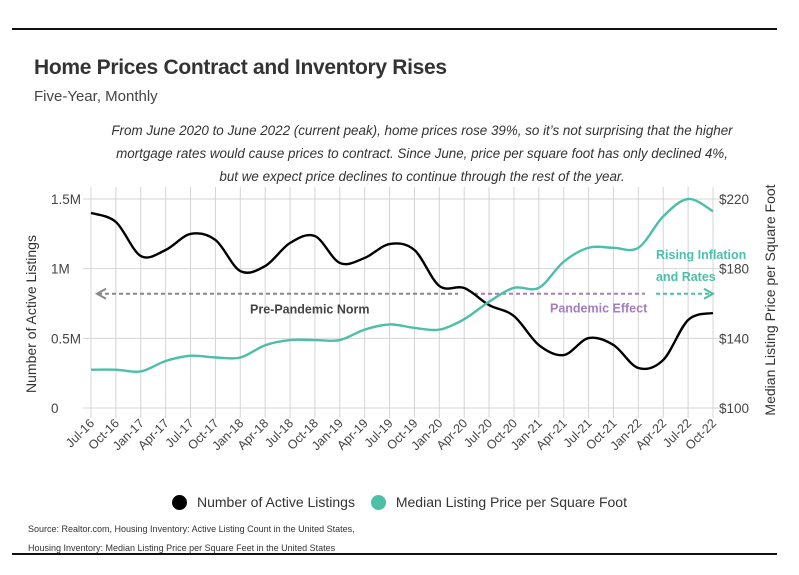  What do you see at coordinates (55, 408) in the screenshot?
I see `left-tick-label: 0` at bounding box center [55, 408].